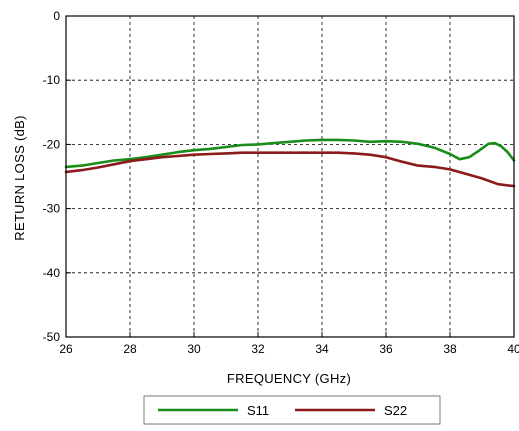 Image resolution: width=519 pixels, height=431 pixels. What do you see at coordinates (52, 80) in the screenshot?
I see `y-tick-label: -10` at bounding box center [52, 80].